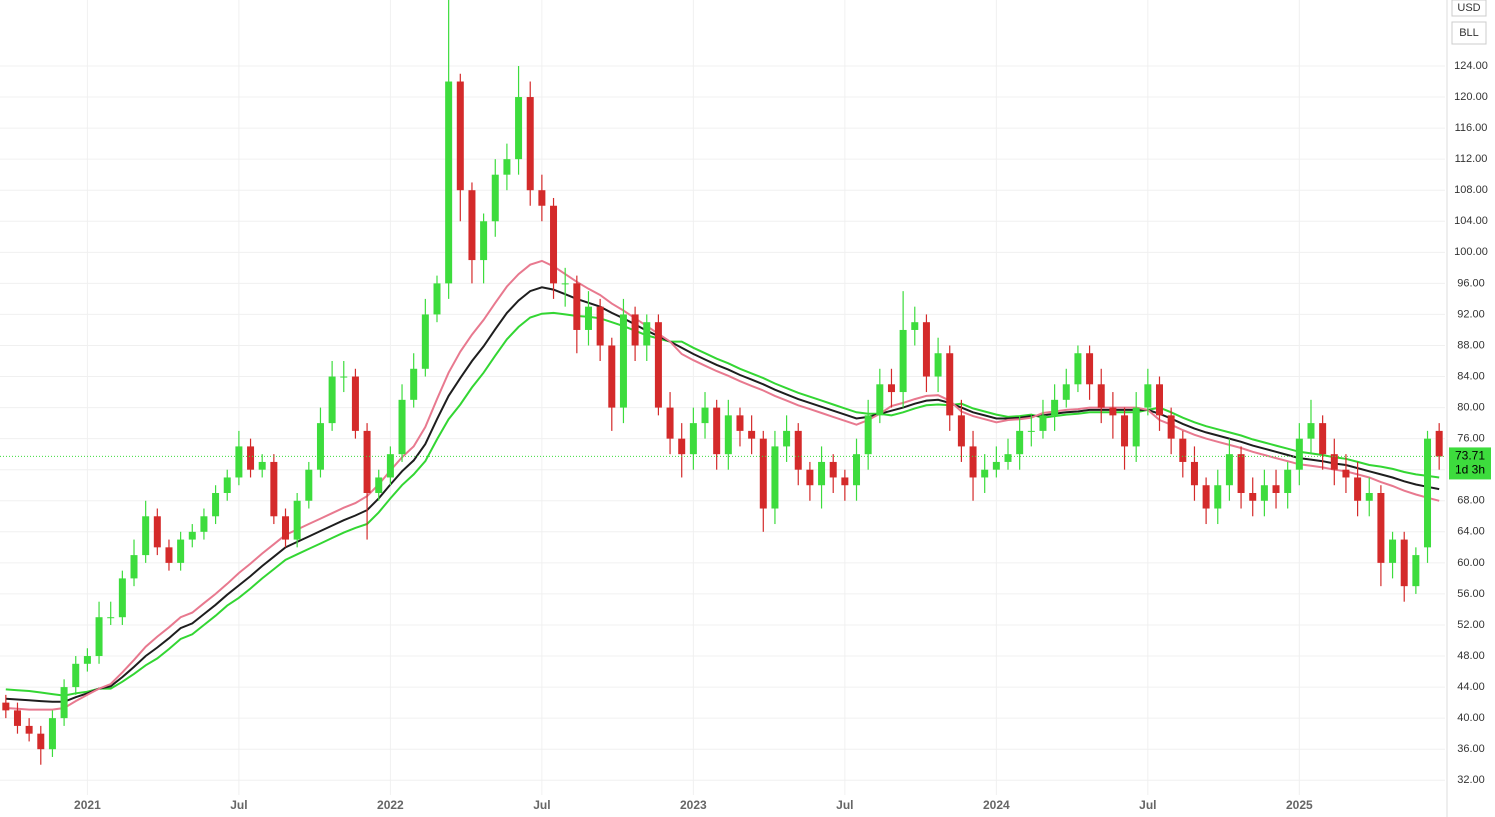 The height and width of the screenshot is (817, 1495). What do you see at coordinates (1471, 563) in the screenshot?
I see `y-tick-label: 60.00` at bounding box center [1471, 563].